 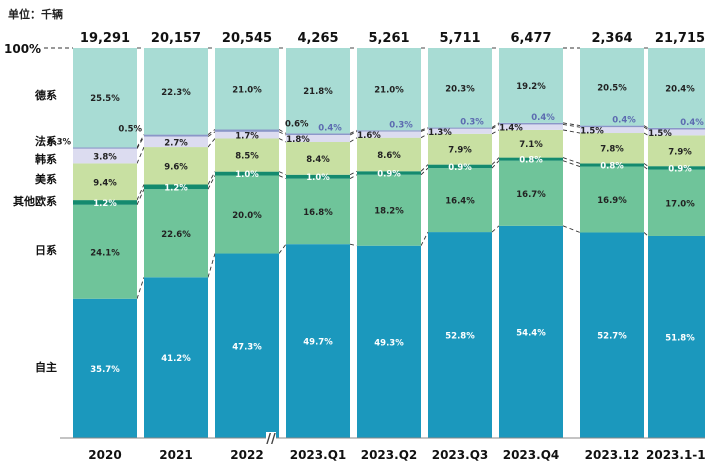 What do you see at coordinates (680, 204) in the screenshot?
I see `value-label: 17.0%` at bounding box center [680, 204].